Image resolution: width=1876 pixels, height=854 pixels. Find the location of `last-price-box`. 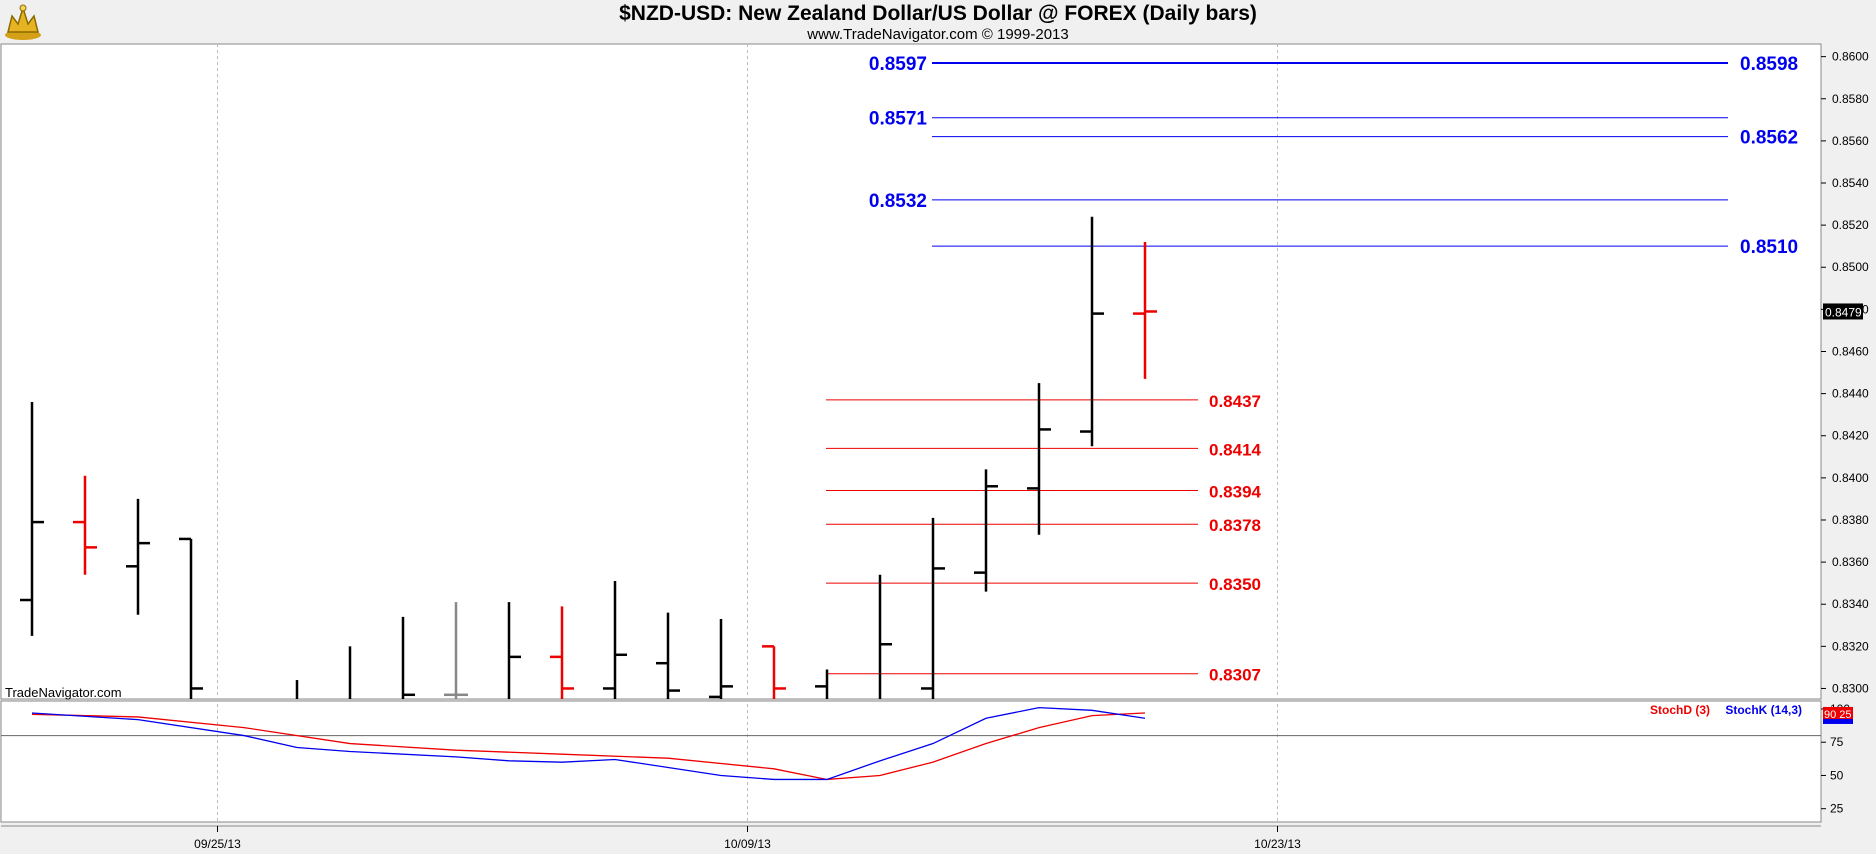

last-price-box is located at coordinates (1843, 311).